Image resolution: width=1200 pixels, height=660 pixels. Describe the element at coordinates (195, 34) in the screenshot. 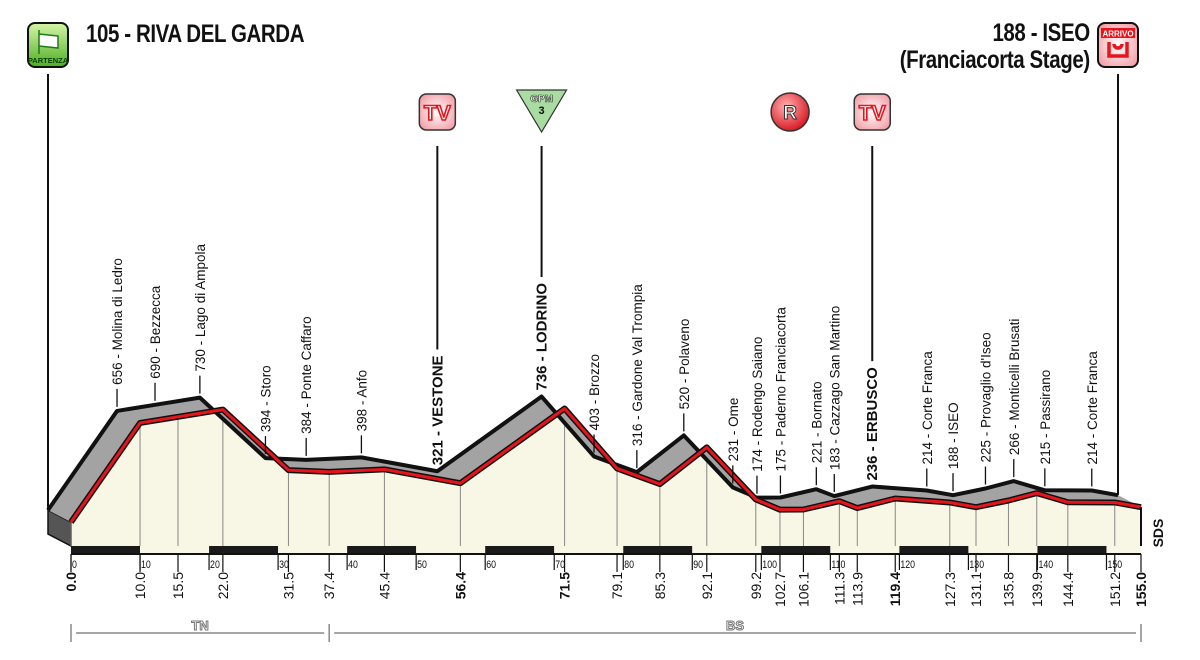

I see `start-title: 105 - RIVA DEL GARDA` at that location.